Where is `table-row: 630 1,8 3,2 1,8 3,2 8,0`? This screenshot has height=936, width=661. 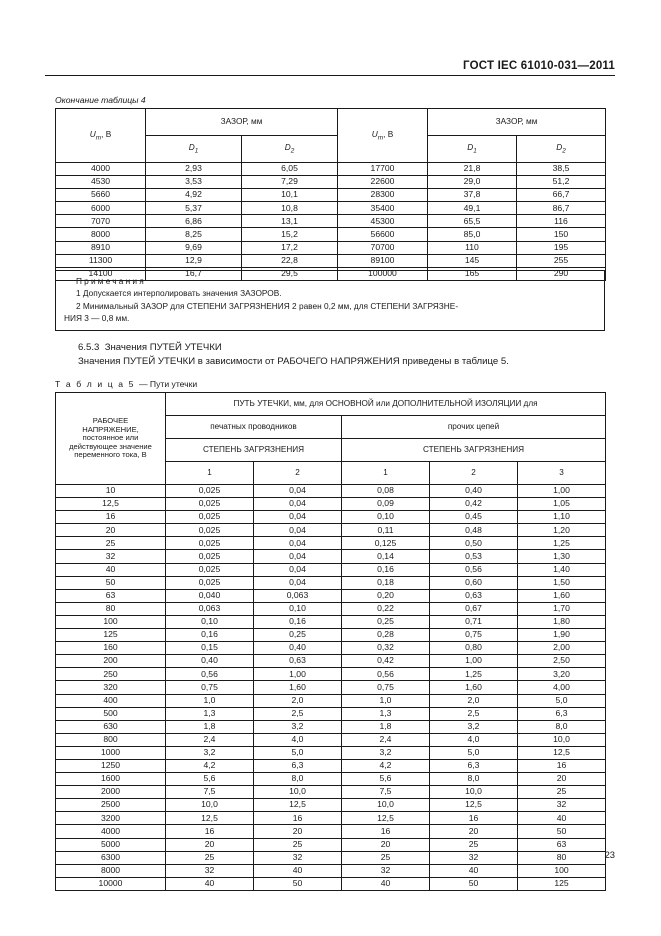
table-row: 630 1,8 3,2 1,8 3,2 8,0 is located at coordinates (331, 726).